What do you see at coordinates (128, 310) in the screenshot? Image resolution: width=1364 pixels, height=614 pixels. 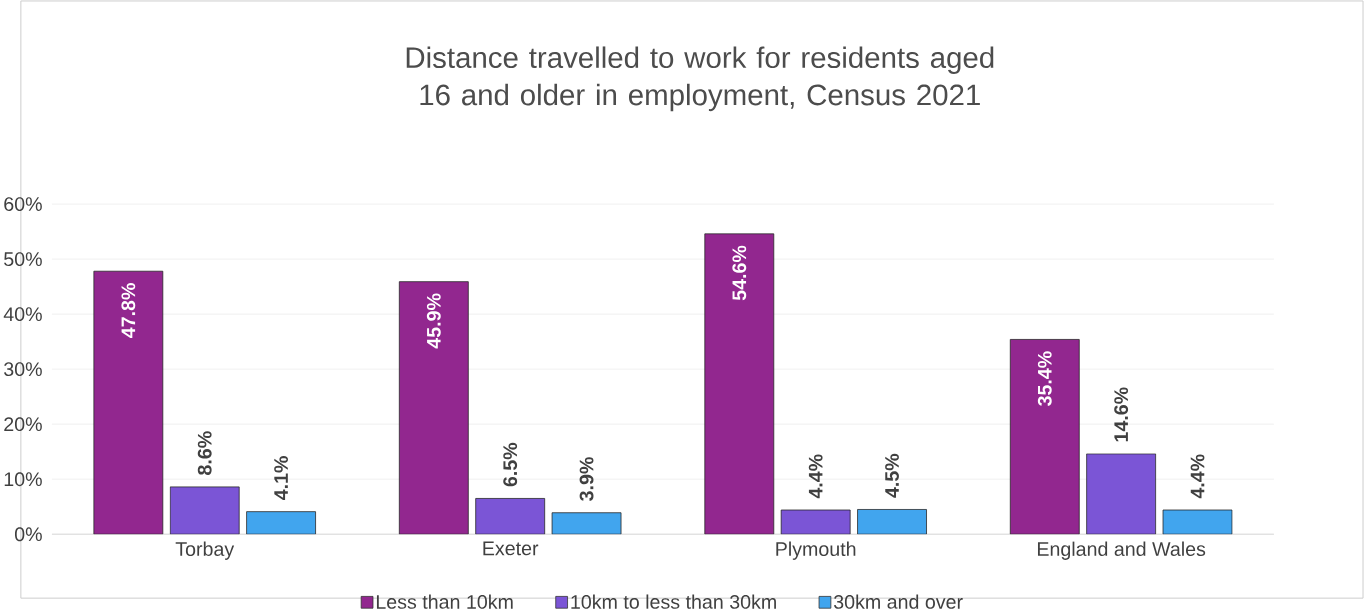 I see `data-label: 47.8%` at bounding box center [128, 310].